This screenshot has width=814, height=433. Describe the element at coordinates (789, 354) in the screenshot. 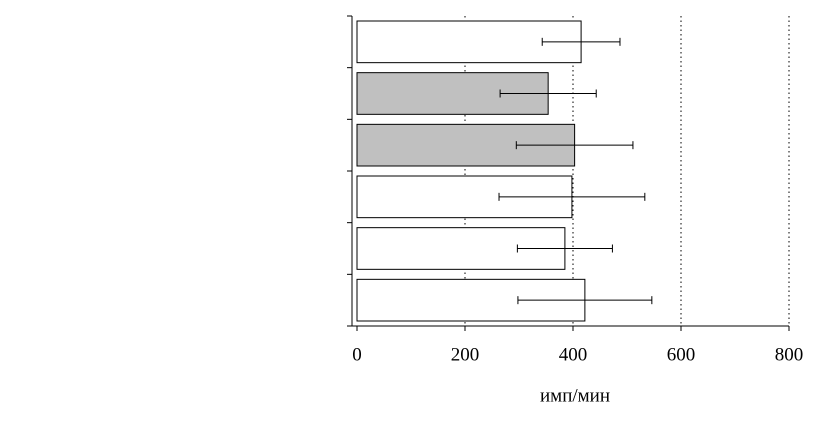

I see `x-tick-label: 800` at that location.